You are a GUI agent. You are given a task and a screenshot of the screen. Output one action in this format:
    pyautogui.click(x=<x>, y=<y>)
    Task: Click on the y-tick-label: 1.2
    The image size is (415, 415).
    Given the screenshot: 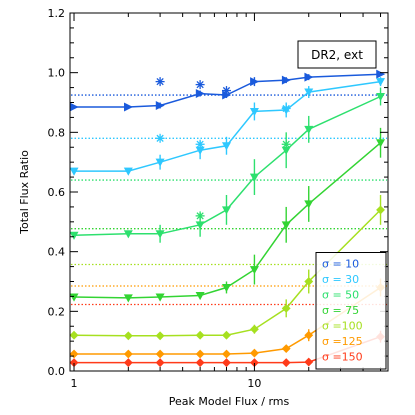 What is the action you would take?
    pyautogui.click(x=57, y=13)
    